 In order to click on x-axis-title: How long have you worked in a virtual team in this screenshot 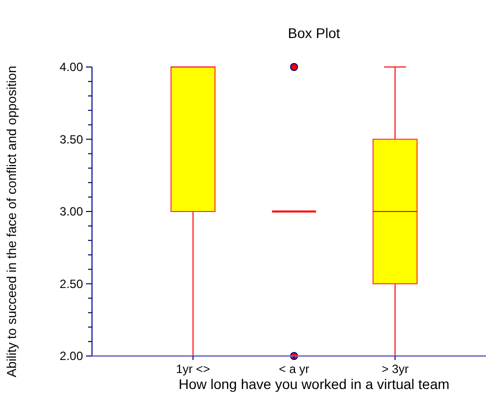, I will do `click(314, 384)`.